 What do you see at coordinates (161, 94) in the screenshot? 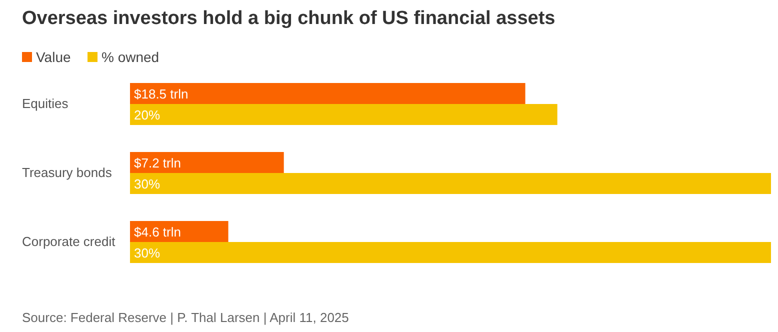
I see `data-label: $18.5 trln` at bounding box center [161, 94].